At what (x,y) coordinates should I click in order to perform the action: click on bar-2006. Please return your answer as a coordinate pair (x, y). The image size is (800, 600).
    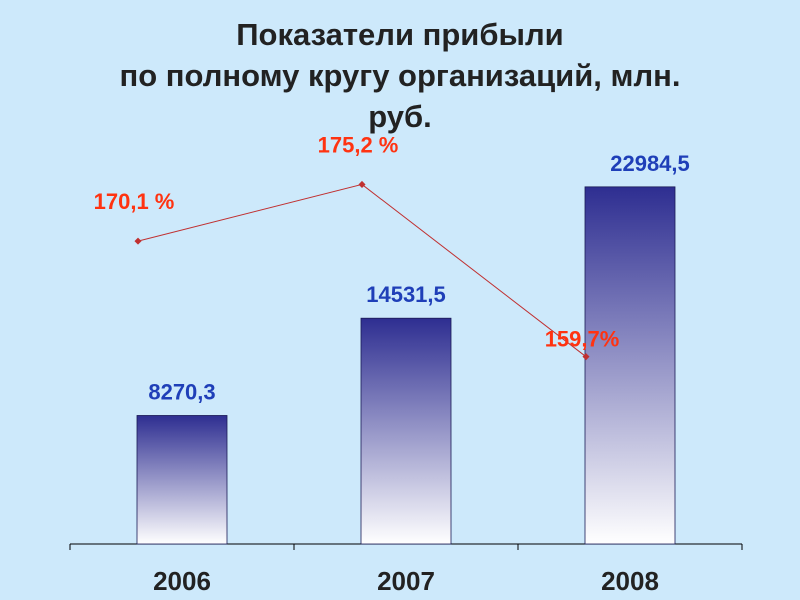
    Looking at the image, I should click on (182, 480).